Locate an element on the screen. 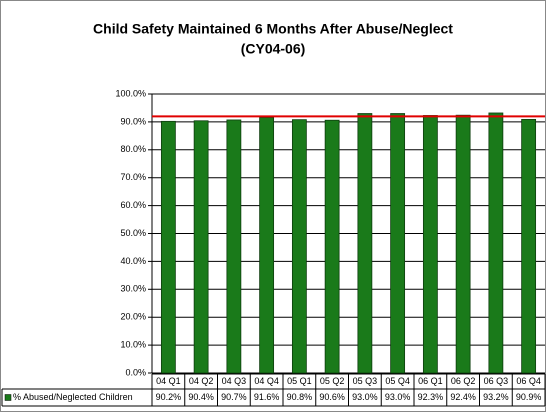 The image size is (546, 412). y-tick-label: 20.0% is located at coordinates (133, 317).